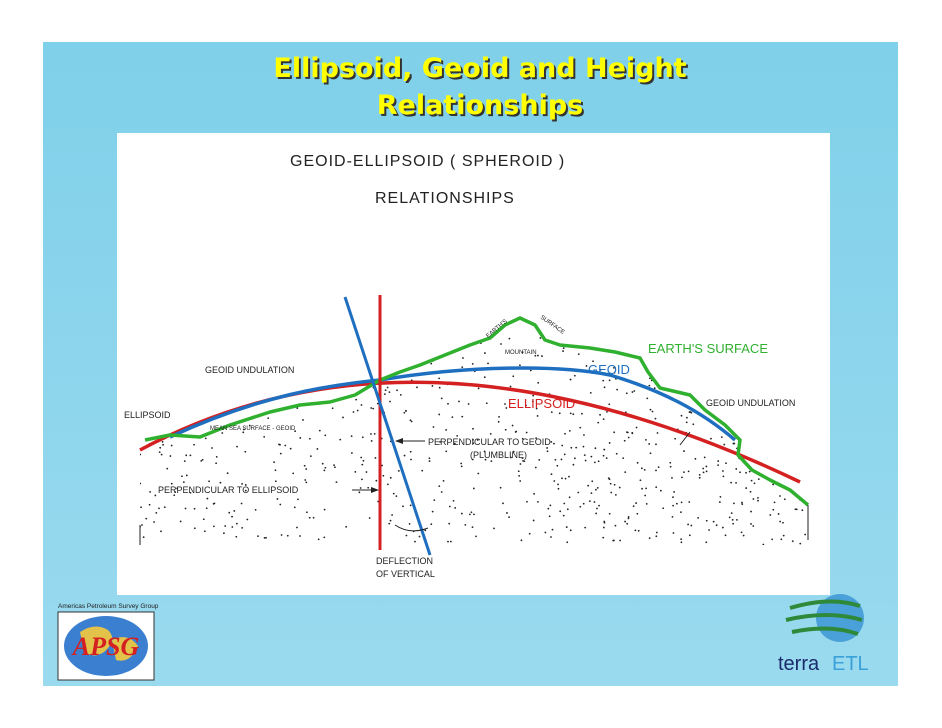 Image resolution: width=942 pixels, height=728 pixels. Describe the element at coordinates (387, 426) in the screenshot. I see `plumbline` at that location.